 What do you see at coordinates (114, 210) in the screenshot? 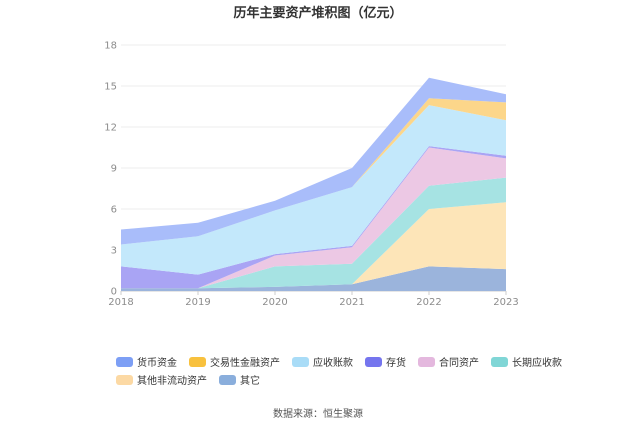
I see `y-tick-label: 6` at bounding box center [114, 210].